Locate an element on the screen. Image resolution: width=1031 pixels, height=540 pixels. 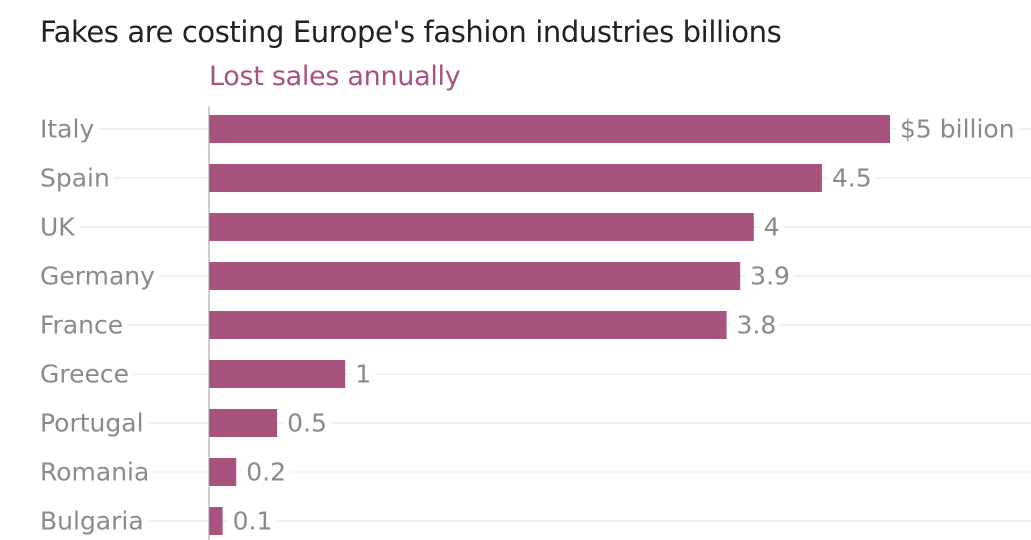
value-label-greece: 1 is located at coordinates (363, 374).